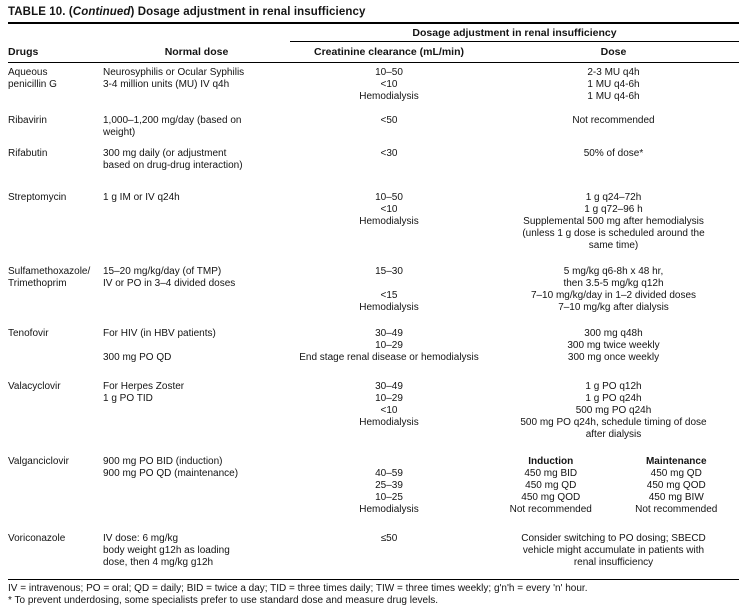 The height and width of the screenshot is (607, 743). What do you see at coordinates (613, 209) in the screenshot?
I see `dose-value: 1 g q72–96 h` at bounding box center [613, 209].